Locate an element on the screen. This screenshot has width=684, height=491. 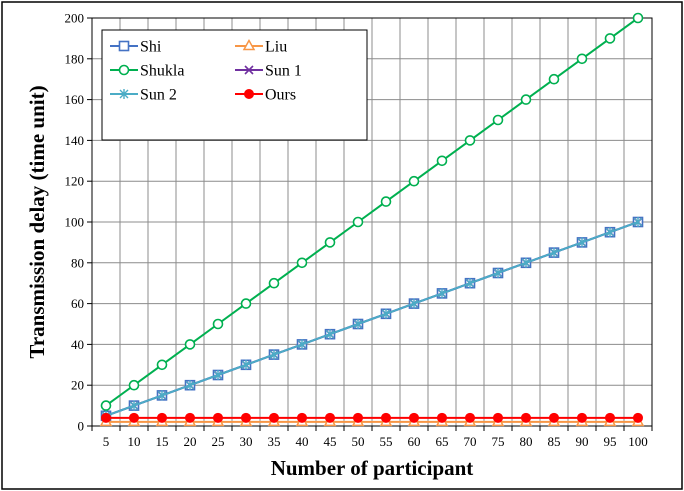
legend-label: Shi is located at coordinates (151, 47).